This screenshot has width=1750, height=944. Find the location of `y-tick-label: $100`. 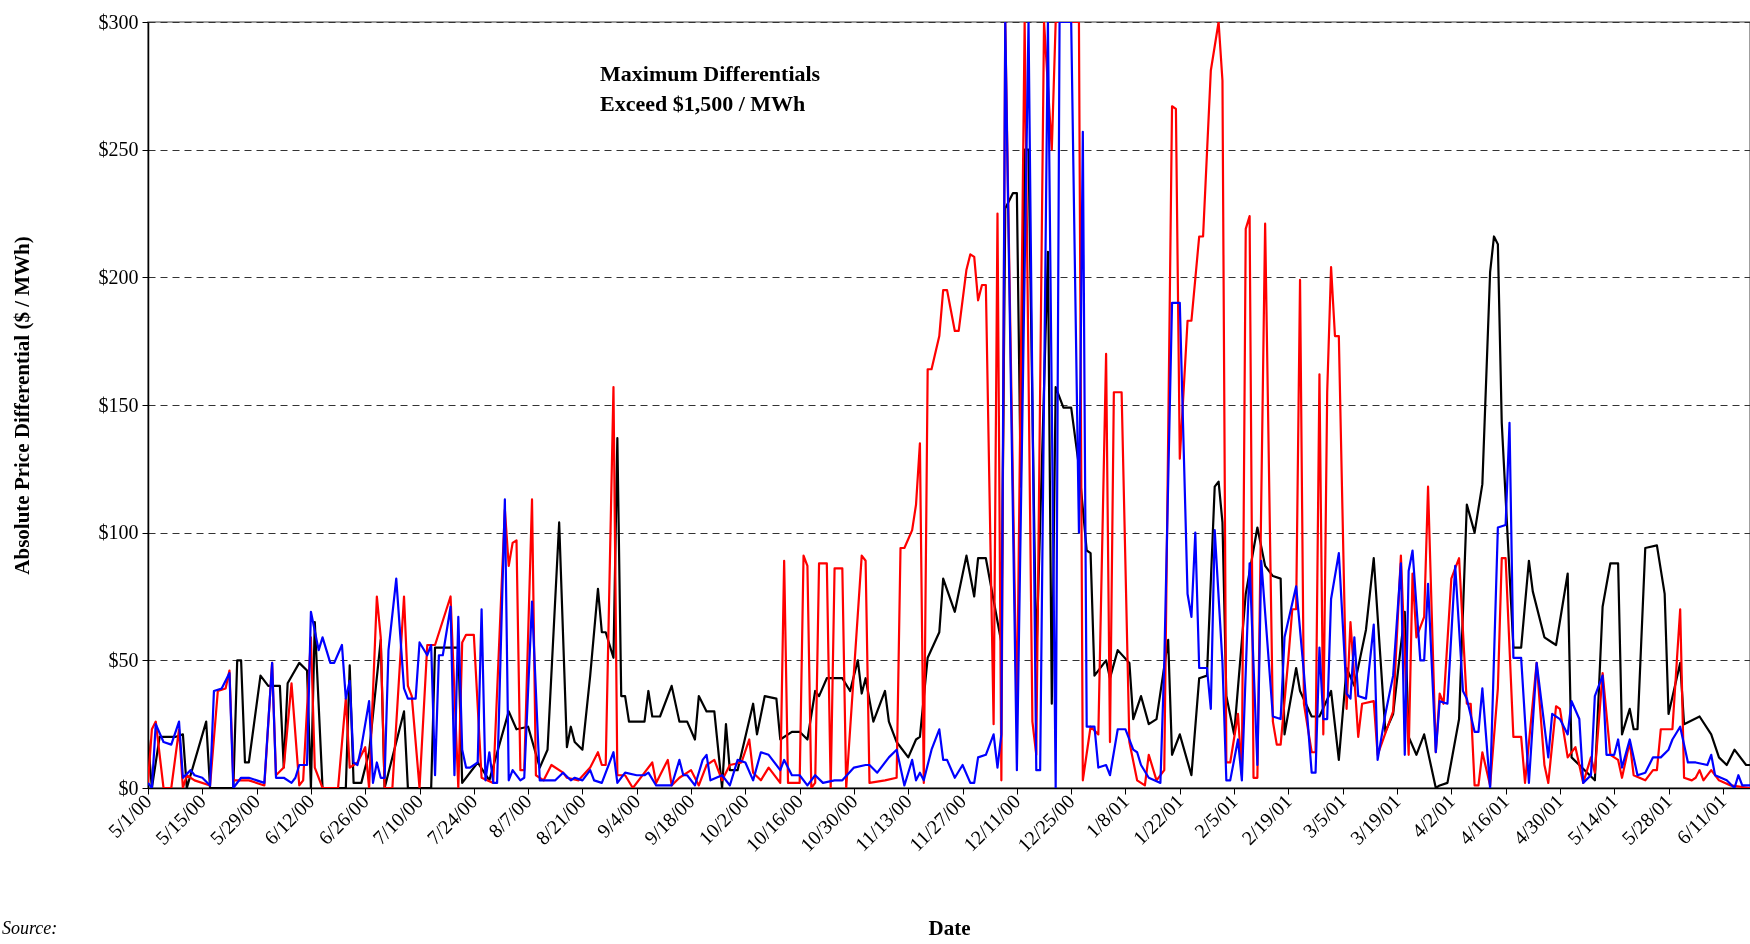

y-tick-label: $100 is located at coordinates (118, 532).